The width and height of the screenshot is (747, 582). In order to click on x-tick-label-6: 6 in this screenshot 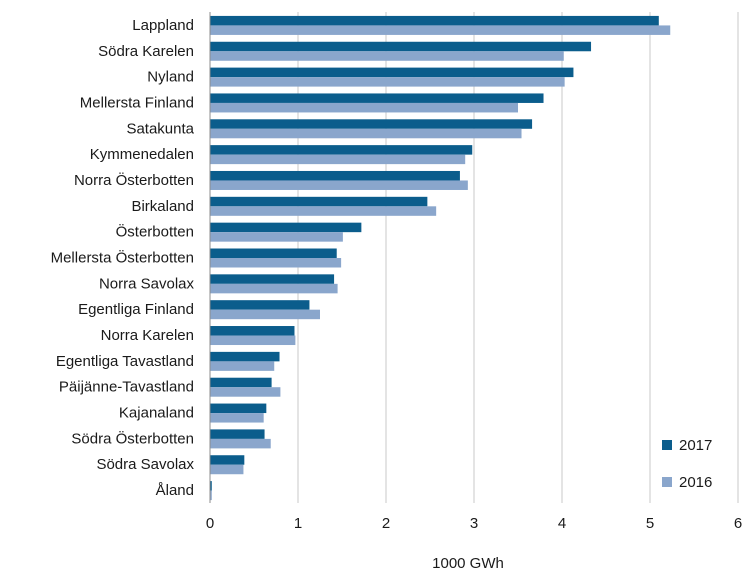, I will do `click(738, 523)`.